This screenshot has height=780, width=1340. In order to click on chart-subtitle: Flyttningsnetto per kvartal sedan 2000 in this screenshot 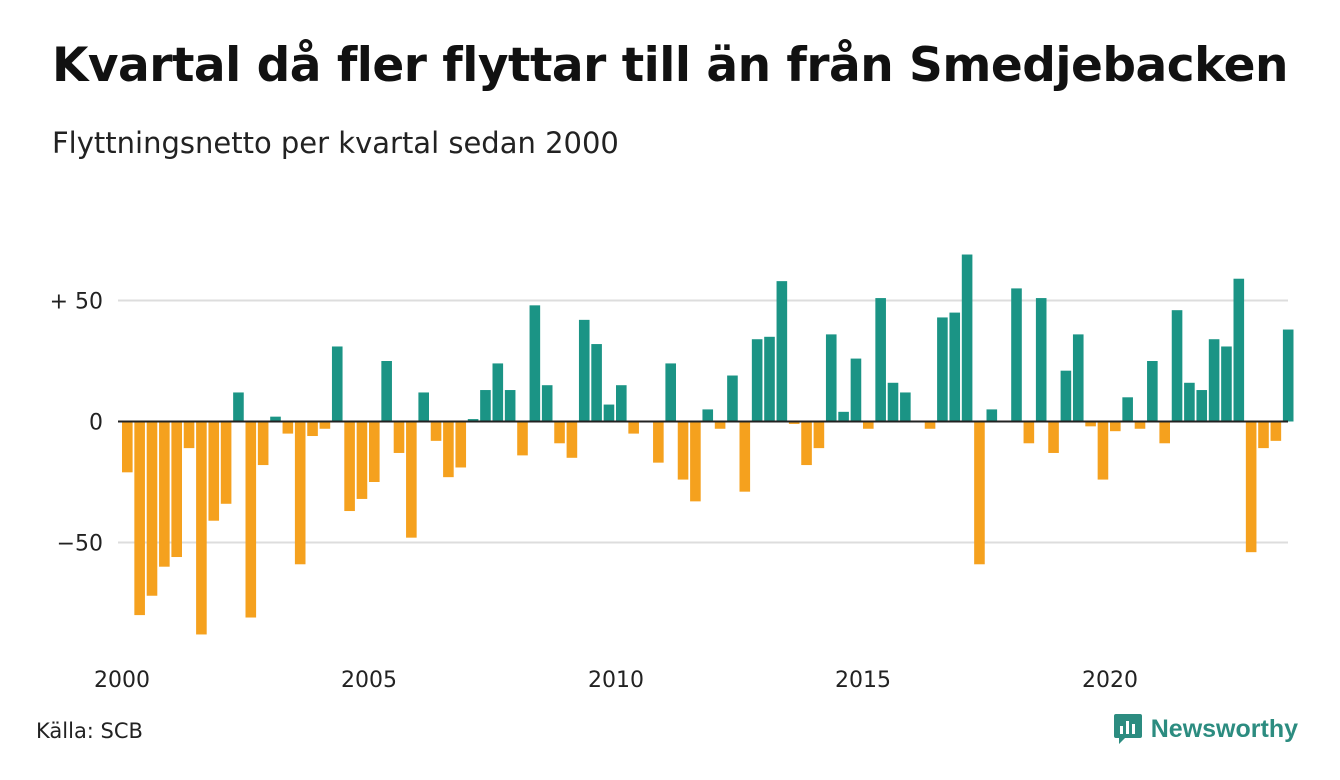, I will do `click(335, 143)`.